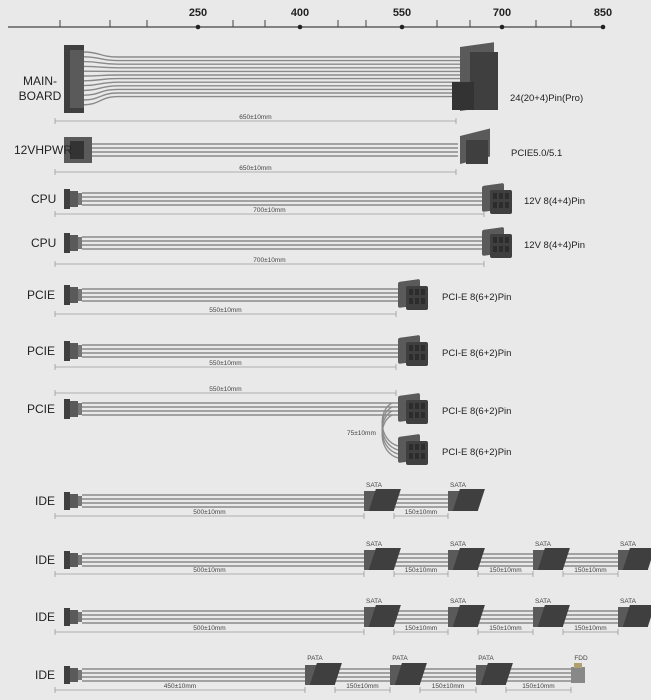 This screenshot has height=700, width=651. What do you see at coordinates (546, 98) in the screenshot?
I see `connector-label: 24(20+4)Pin(Pro)` at bounding box center [546, 98].